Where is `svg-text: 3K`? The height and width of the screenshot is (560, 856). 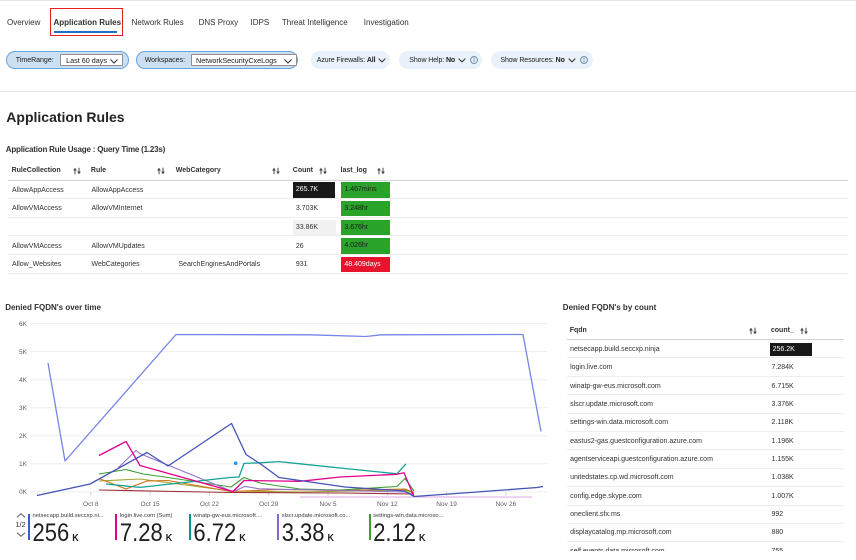
svg-text: 3K is located at coordinates (23, 408).